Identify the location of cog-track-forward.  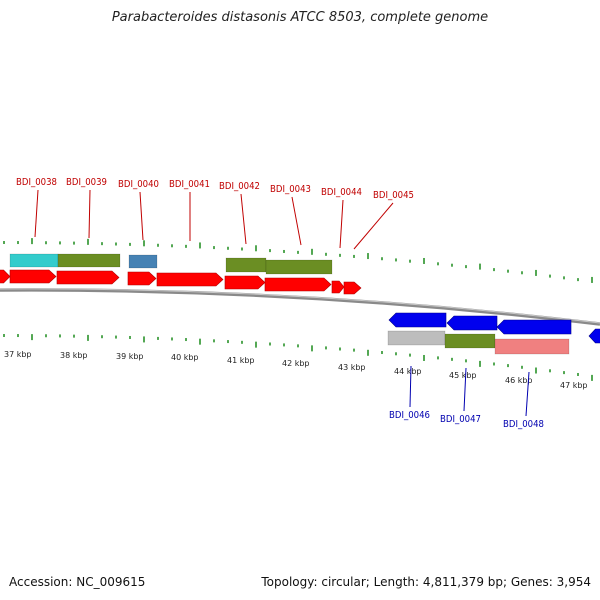
(171, 264).